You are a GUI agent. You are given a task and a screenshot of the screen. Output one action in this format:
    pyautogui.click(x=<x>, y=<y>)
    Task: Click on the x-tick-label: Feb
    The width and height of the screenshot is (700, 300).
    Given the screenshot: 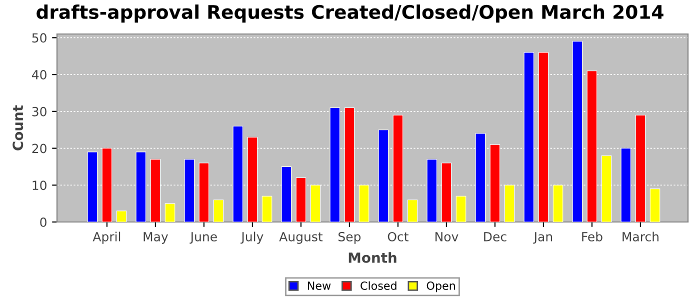 What is the action you would take?
    pyautogui.click(x=592, y=237)
    